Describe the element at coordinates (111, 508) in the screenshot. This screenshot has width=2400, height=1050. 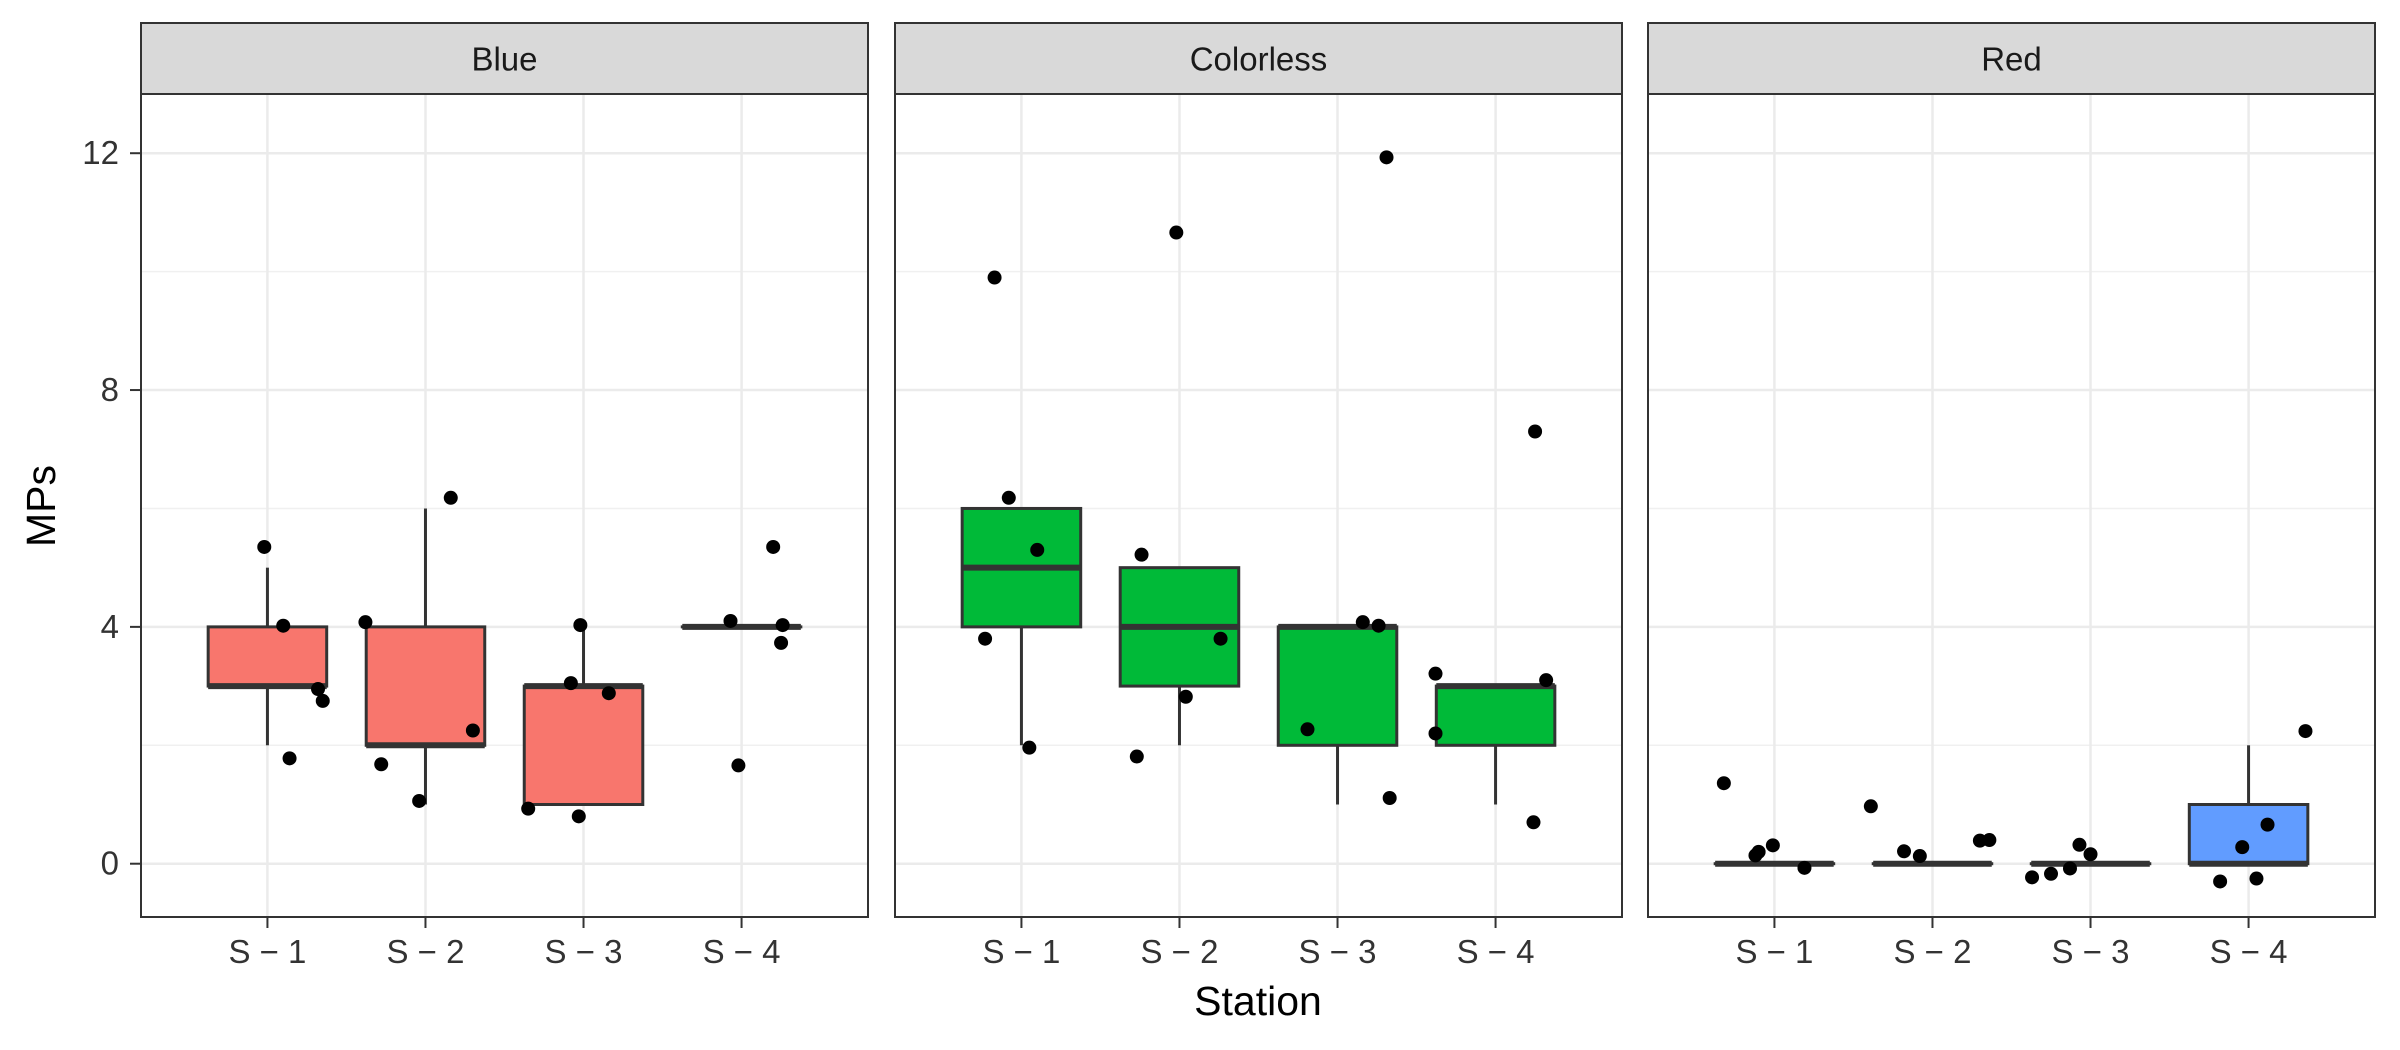
I see `y-axis: 0 4 8 12` at that location.